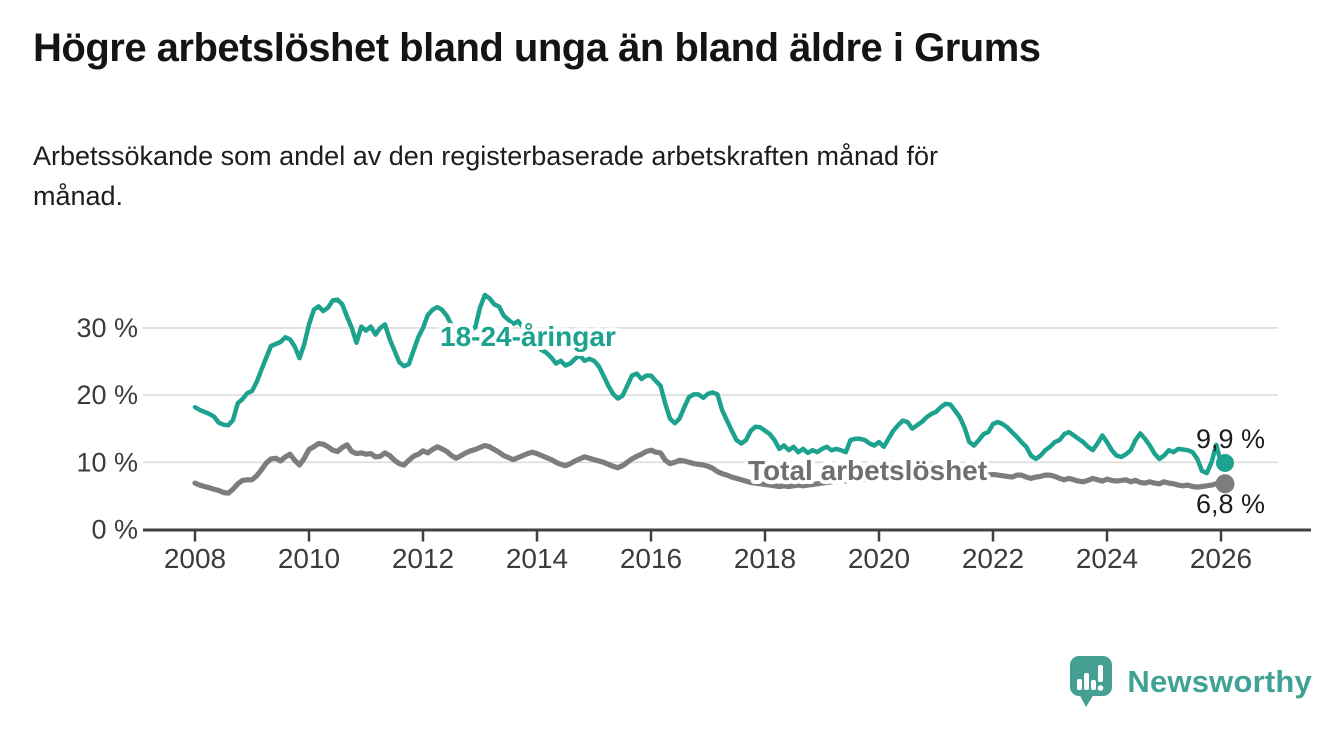 The height and width of the screenshot is (734, 1340). I want to click on subtitle-line-2: månad., so click(78, 196).